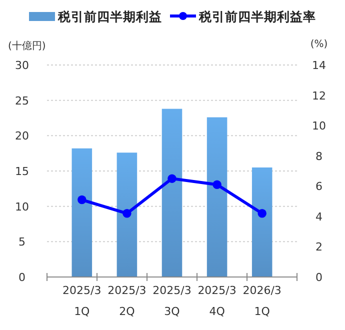  Describe the element at coordinates (22, 277) in the screenshot. I see `y-tick-label: 0` at that location.